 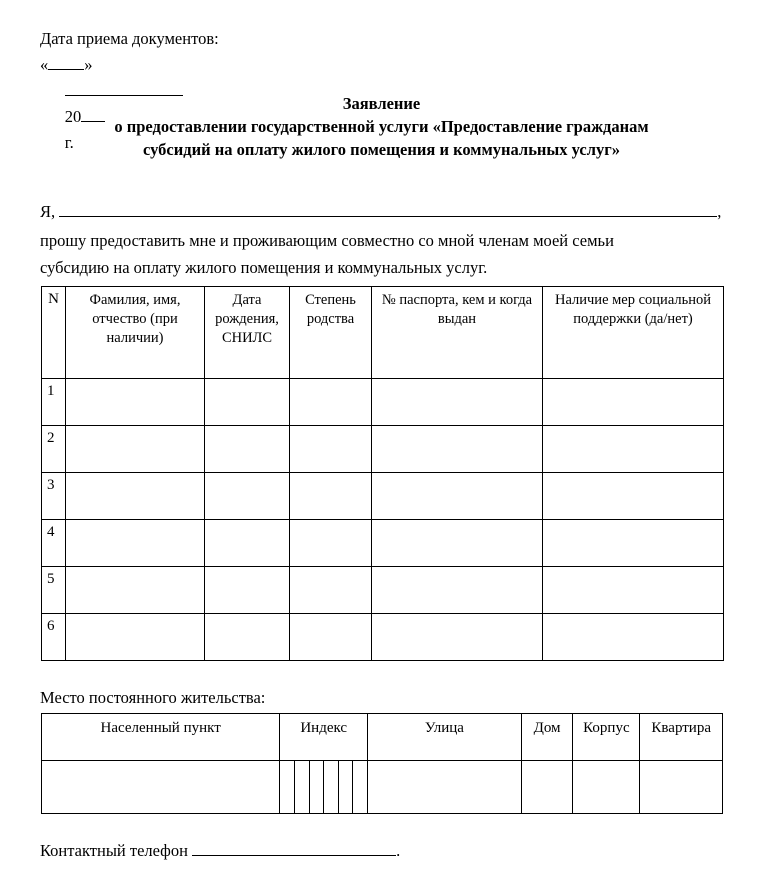 I want to click on intake-year-input, so click(x=93, y=113).